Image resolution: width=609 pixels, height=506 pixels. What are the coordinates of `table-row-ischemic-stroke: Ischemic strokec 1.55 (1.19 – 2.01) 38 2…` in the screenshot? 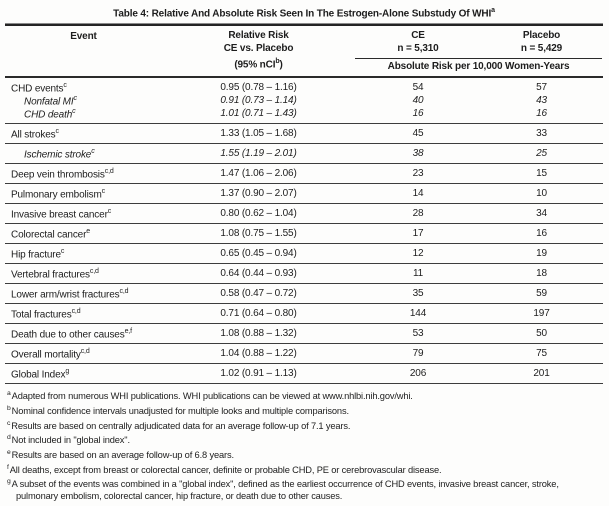 It's located at (304, 154).